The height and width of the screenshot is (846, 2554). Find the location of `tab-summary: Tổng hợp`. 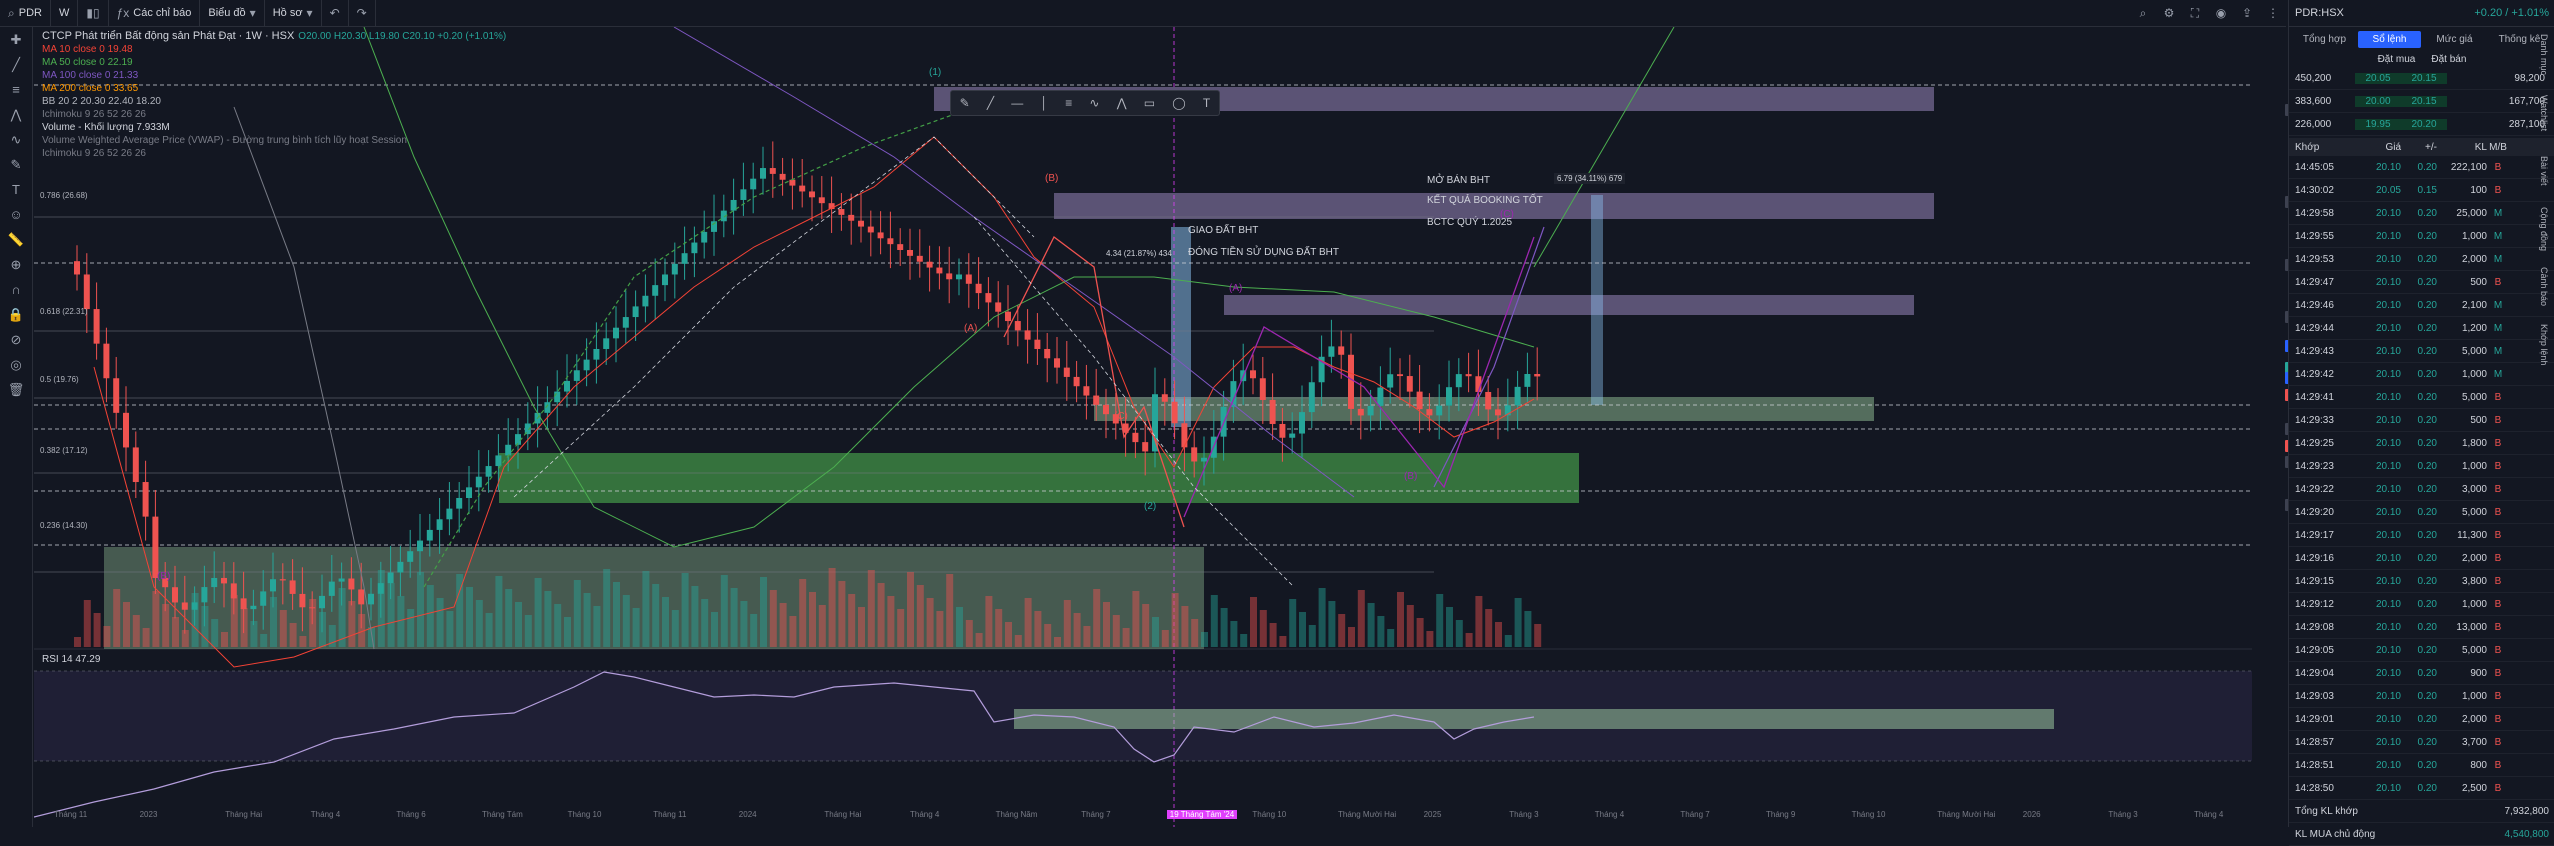

tab-summary: Tổng hợp is located at coordinates (2324, 39).